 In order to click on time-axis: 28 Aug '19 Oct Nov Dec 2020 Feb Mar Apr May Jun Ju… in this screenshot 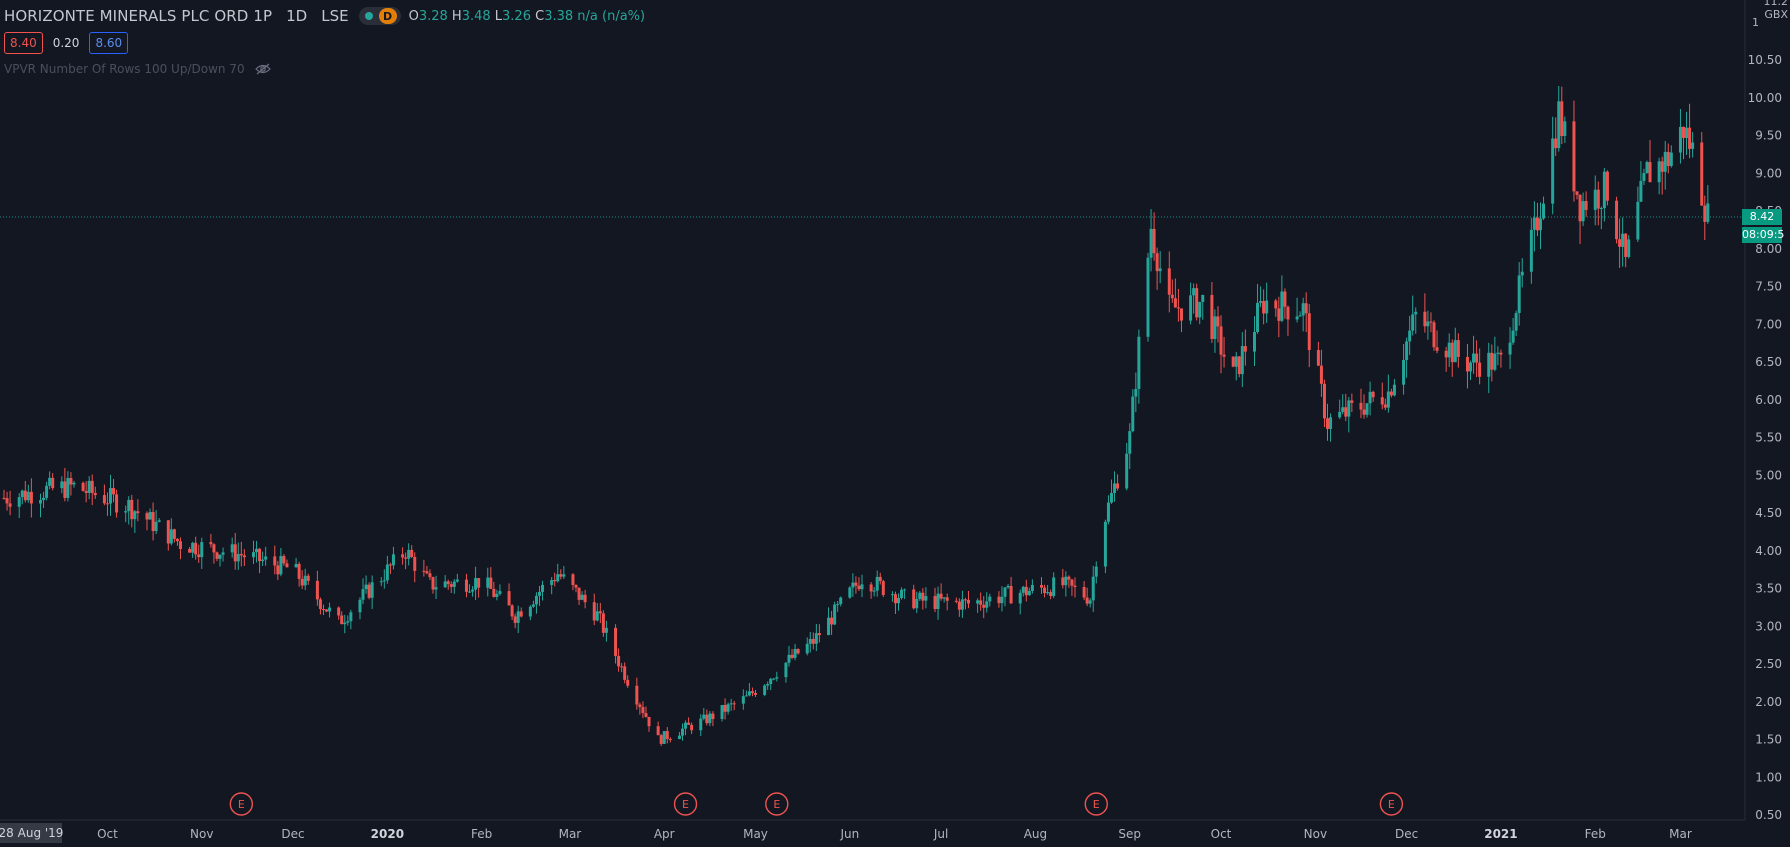, I will do `click(872, 831)`.